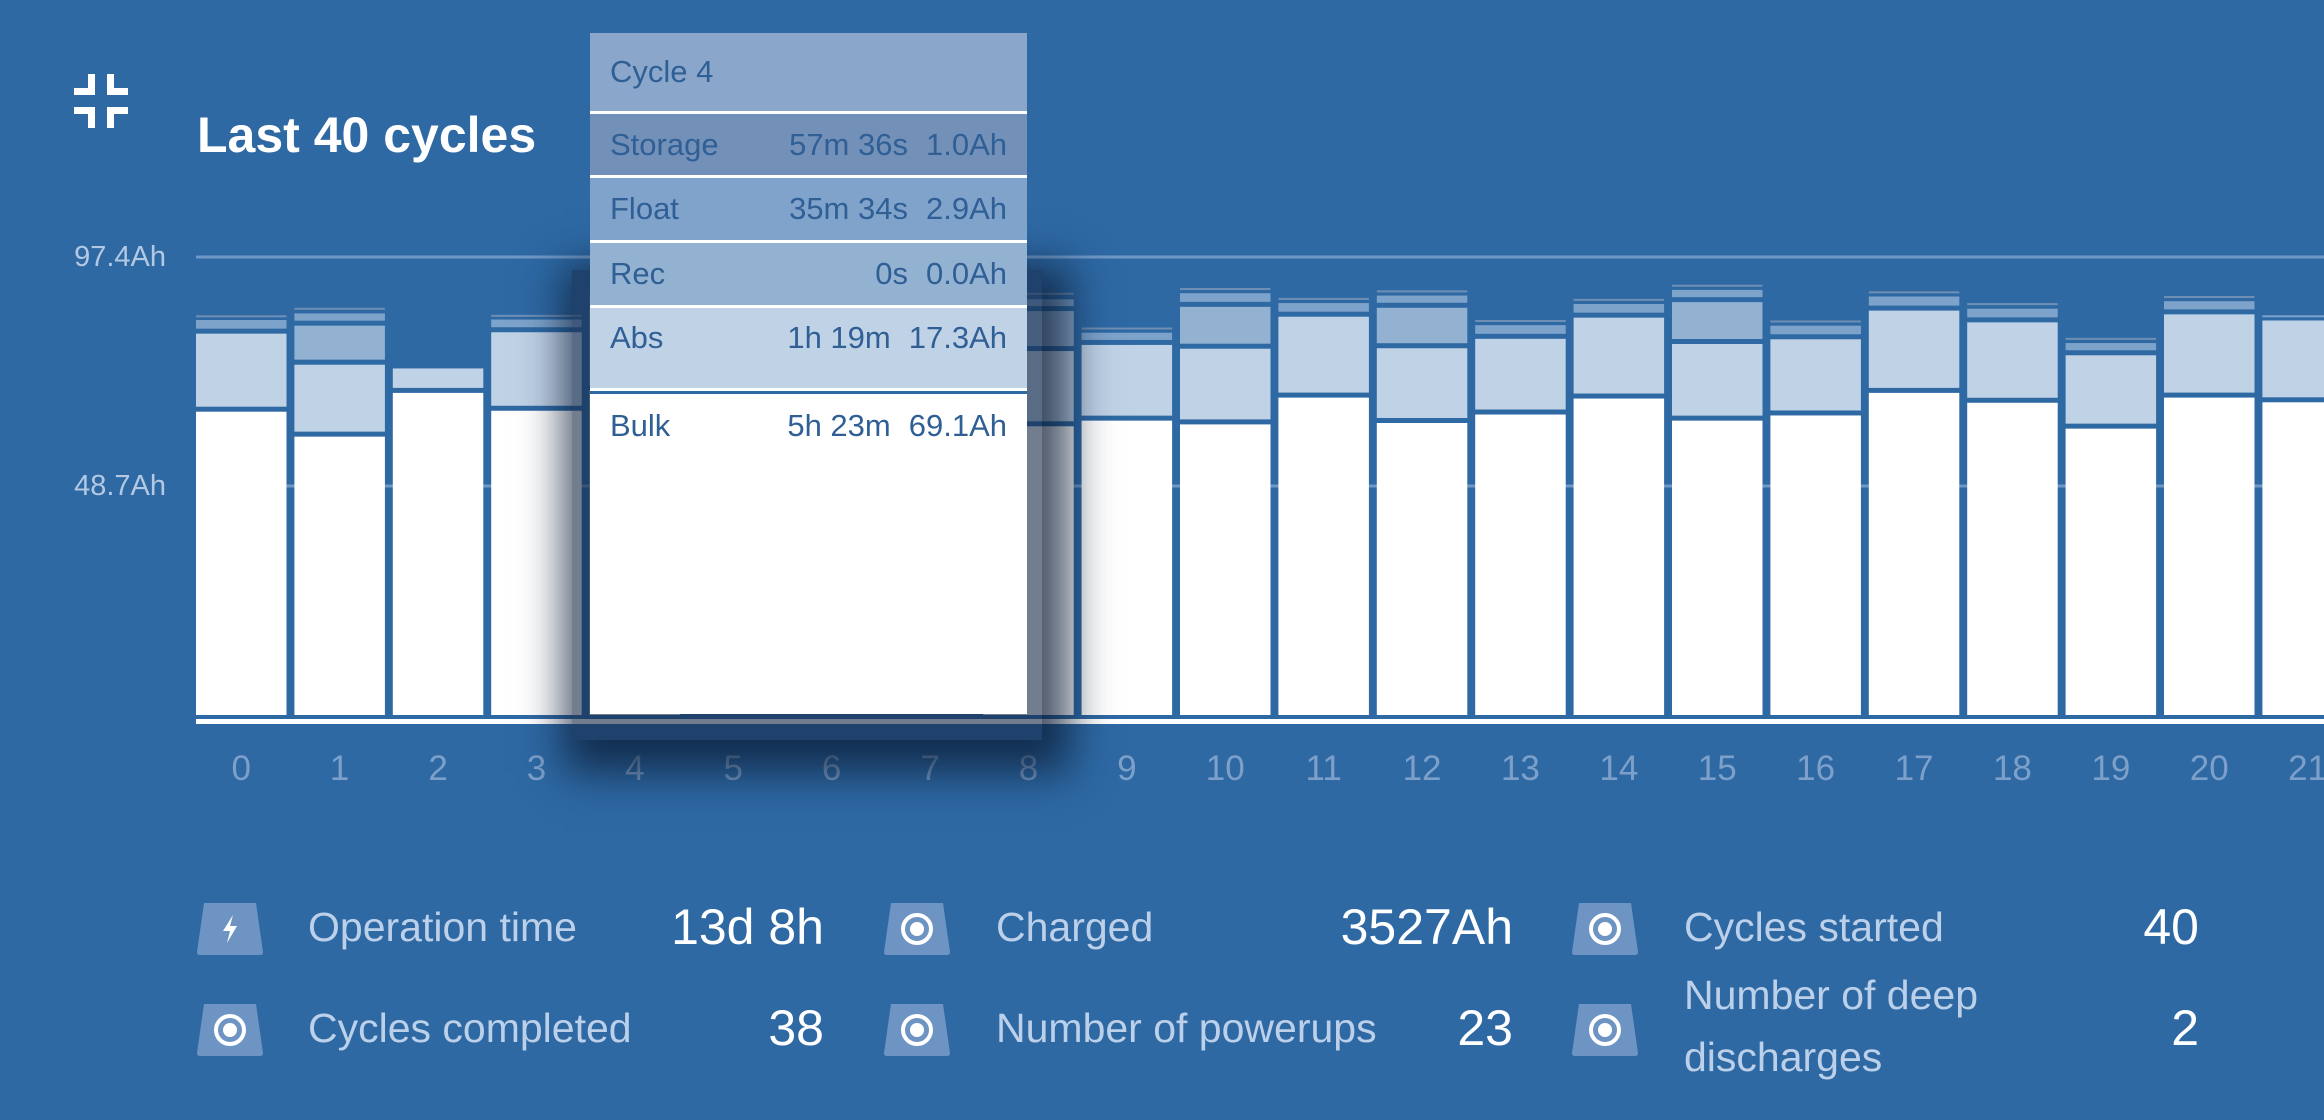 The height and width of the screenshot is (1120, 2324). I want to click on row-charge: 1.0Ah, so click(966, 144).